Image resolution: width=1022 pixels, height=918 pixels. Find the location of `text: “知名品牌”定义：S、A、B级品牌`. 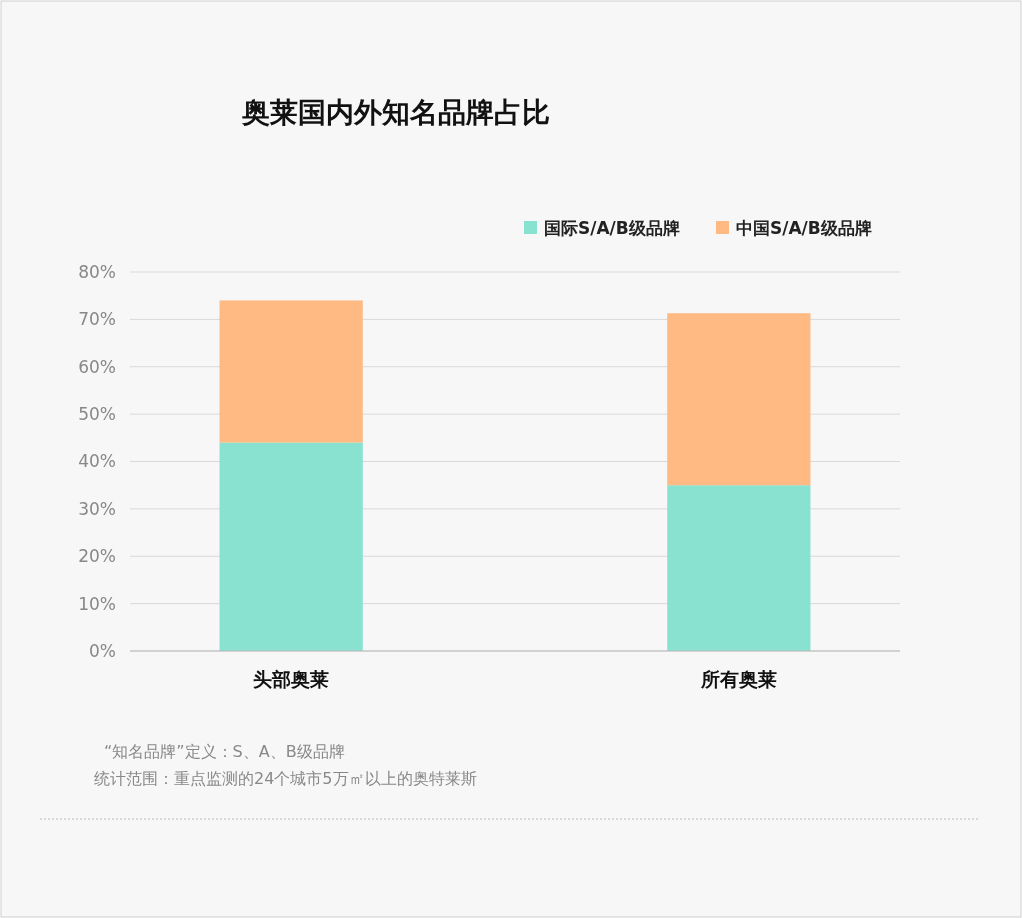

text: “知名品牌”定义：S、A、B级品牌 is located at coordinates (224, 751).